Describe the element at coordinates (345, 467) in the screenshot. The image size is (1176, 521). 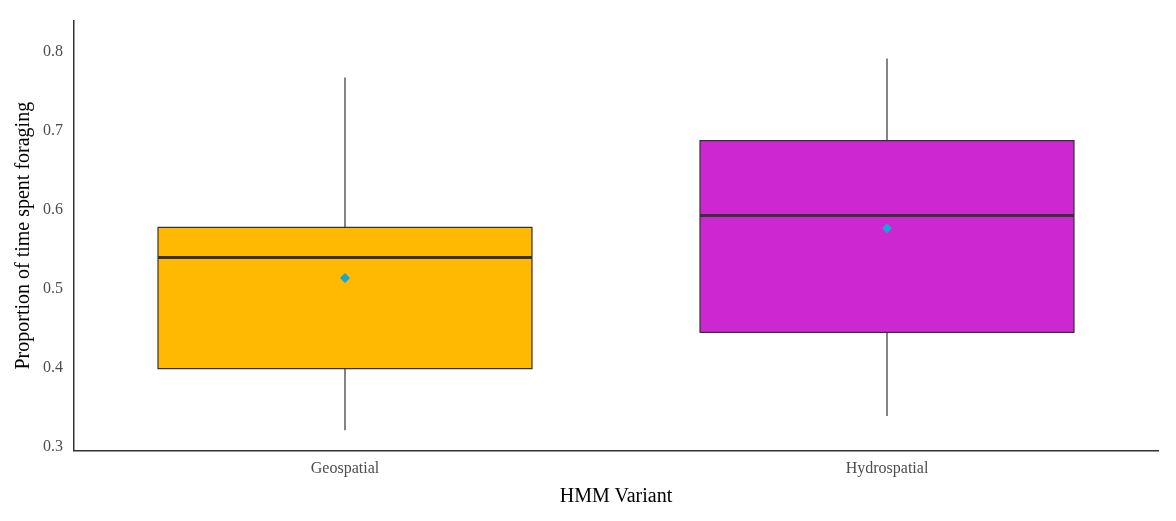
I see `x-tick-label: Geospatial` at that location.